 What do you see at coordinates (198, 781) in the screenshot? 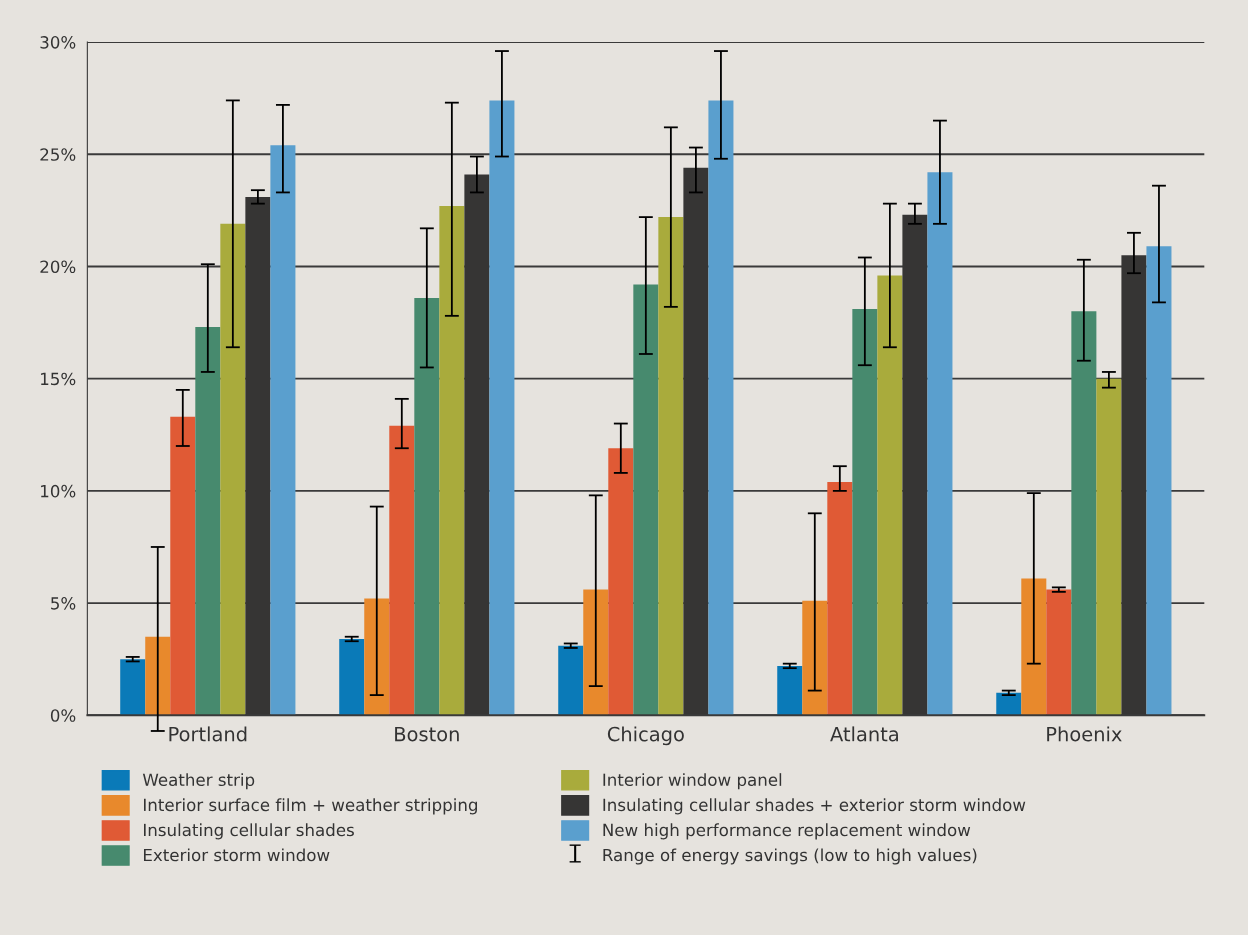
I see `legend-label: Weather strip` at bounding box center [198, 781].